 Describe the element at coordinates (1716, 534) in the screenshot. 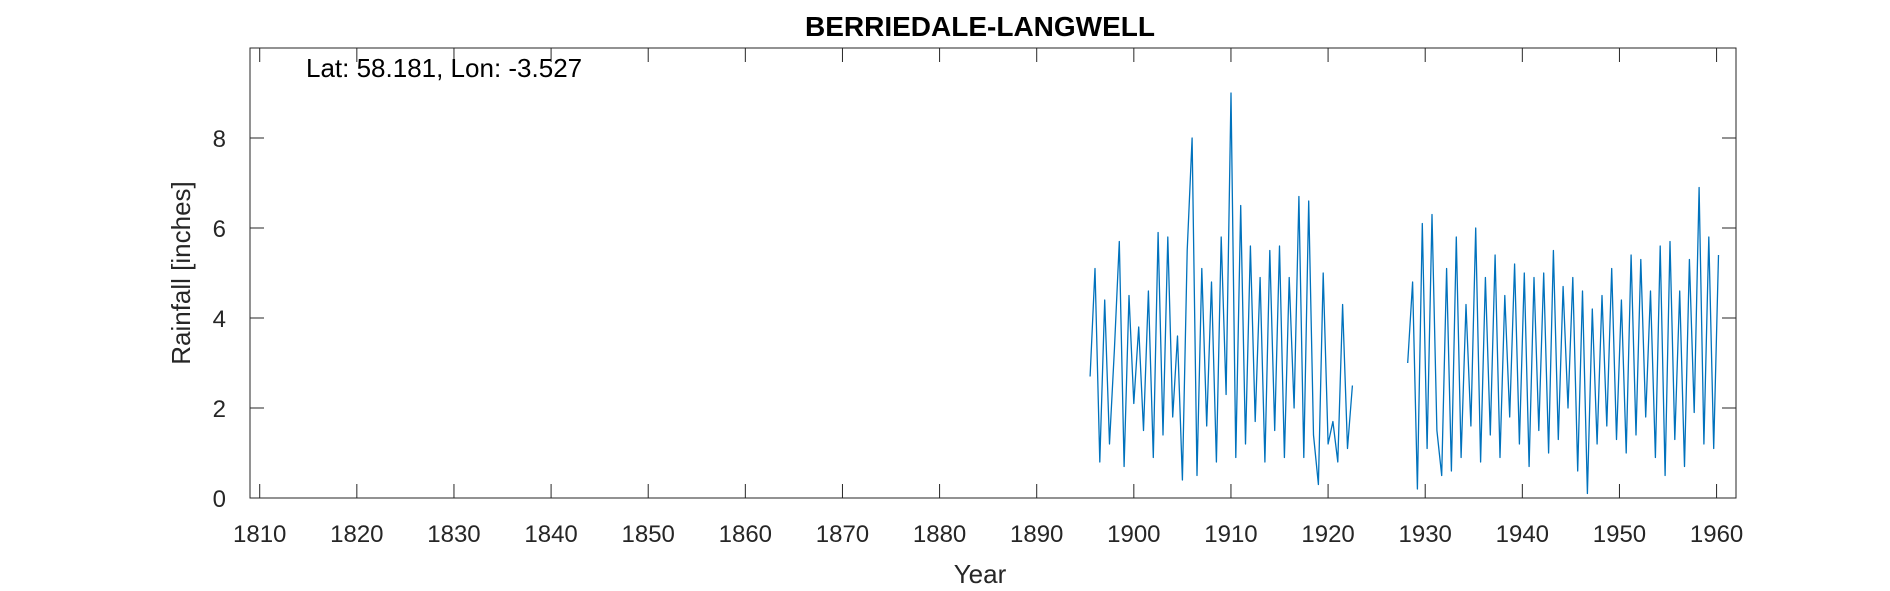

I see `x-tick-label: 1960` at that location.